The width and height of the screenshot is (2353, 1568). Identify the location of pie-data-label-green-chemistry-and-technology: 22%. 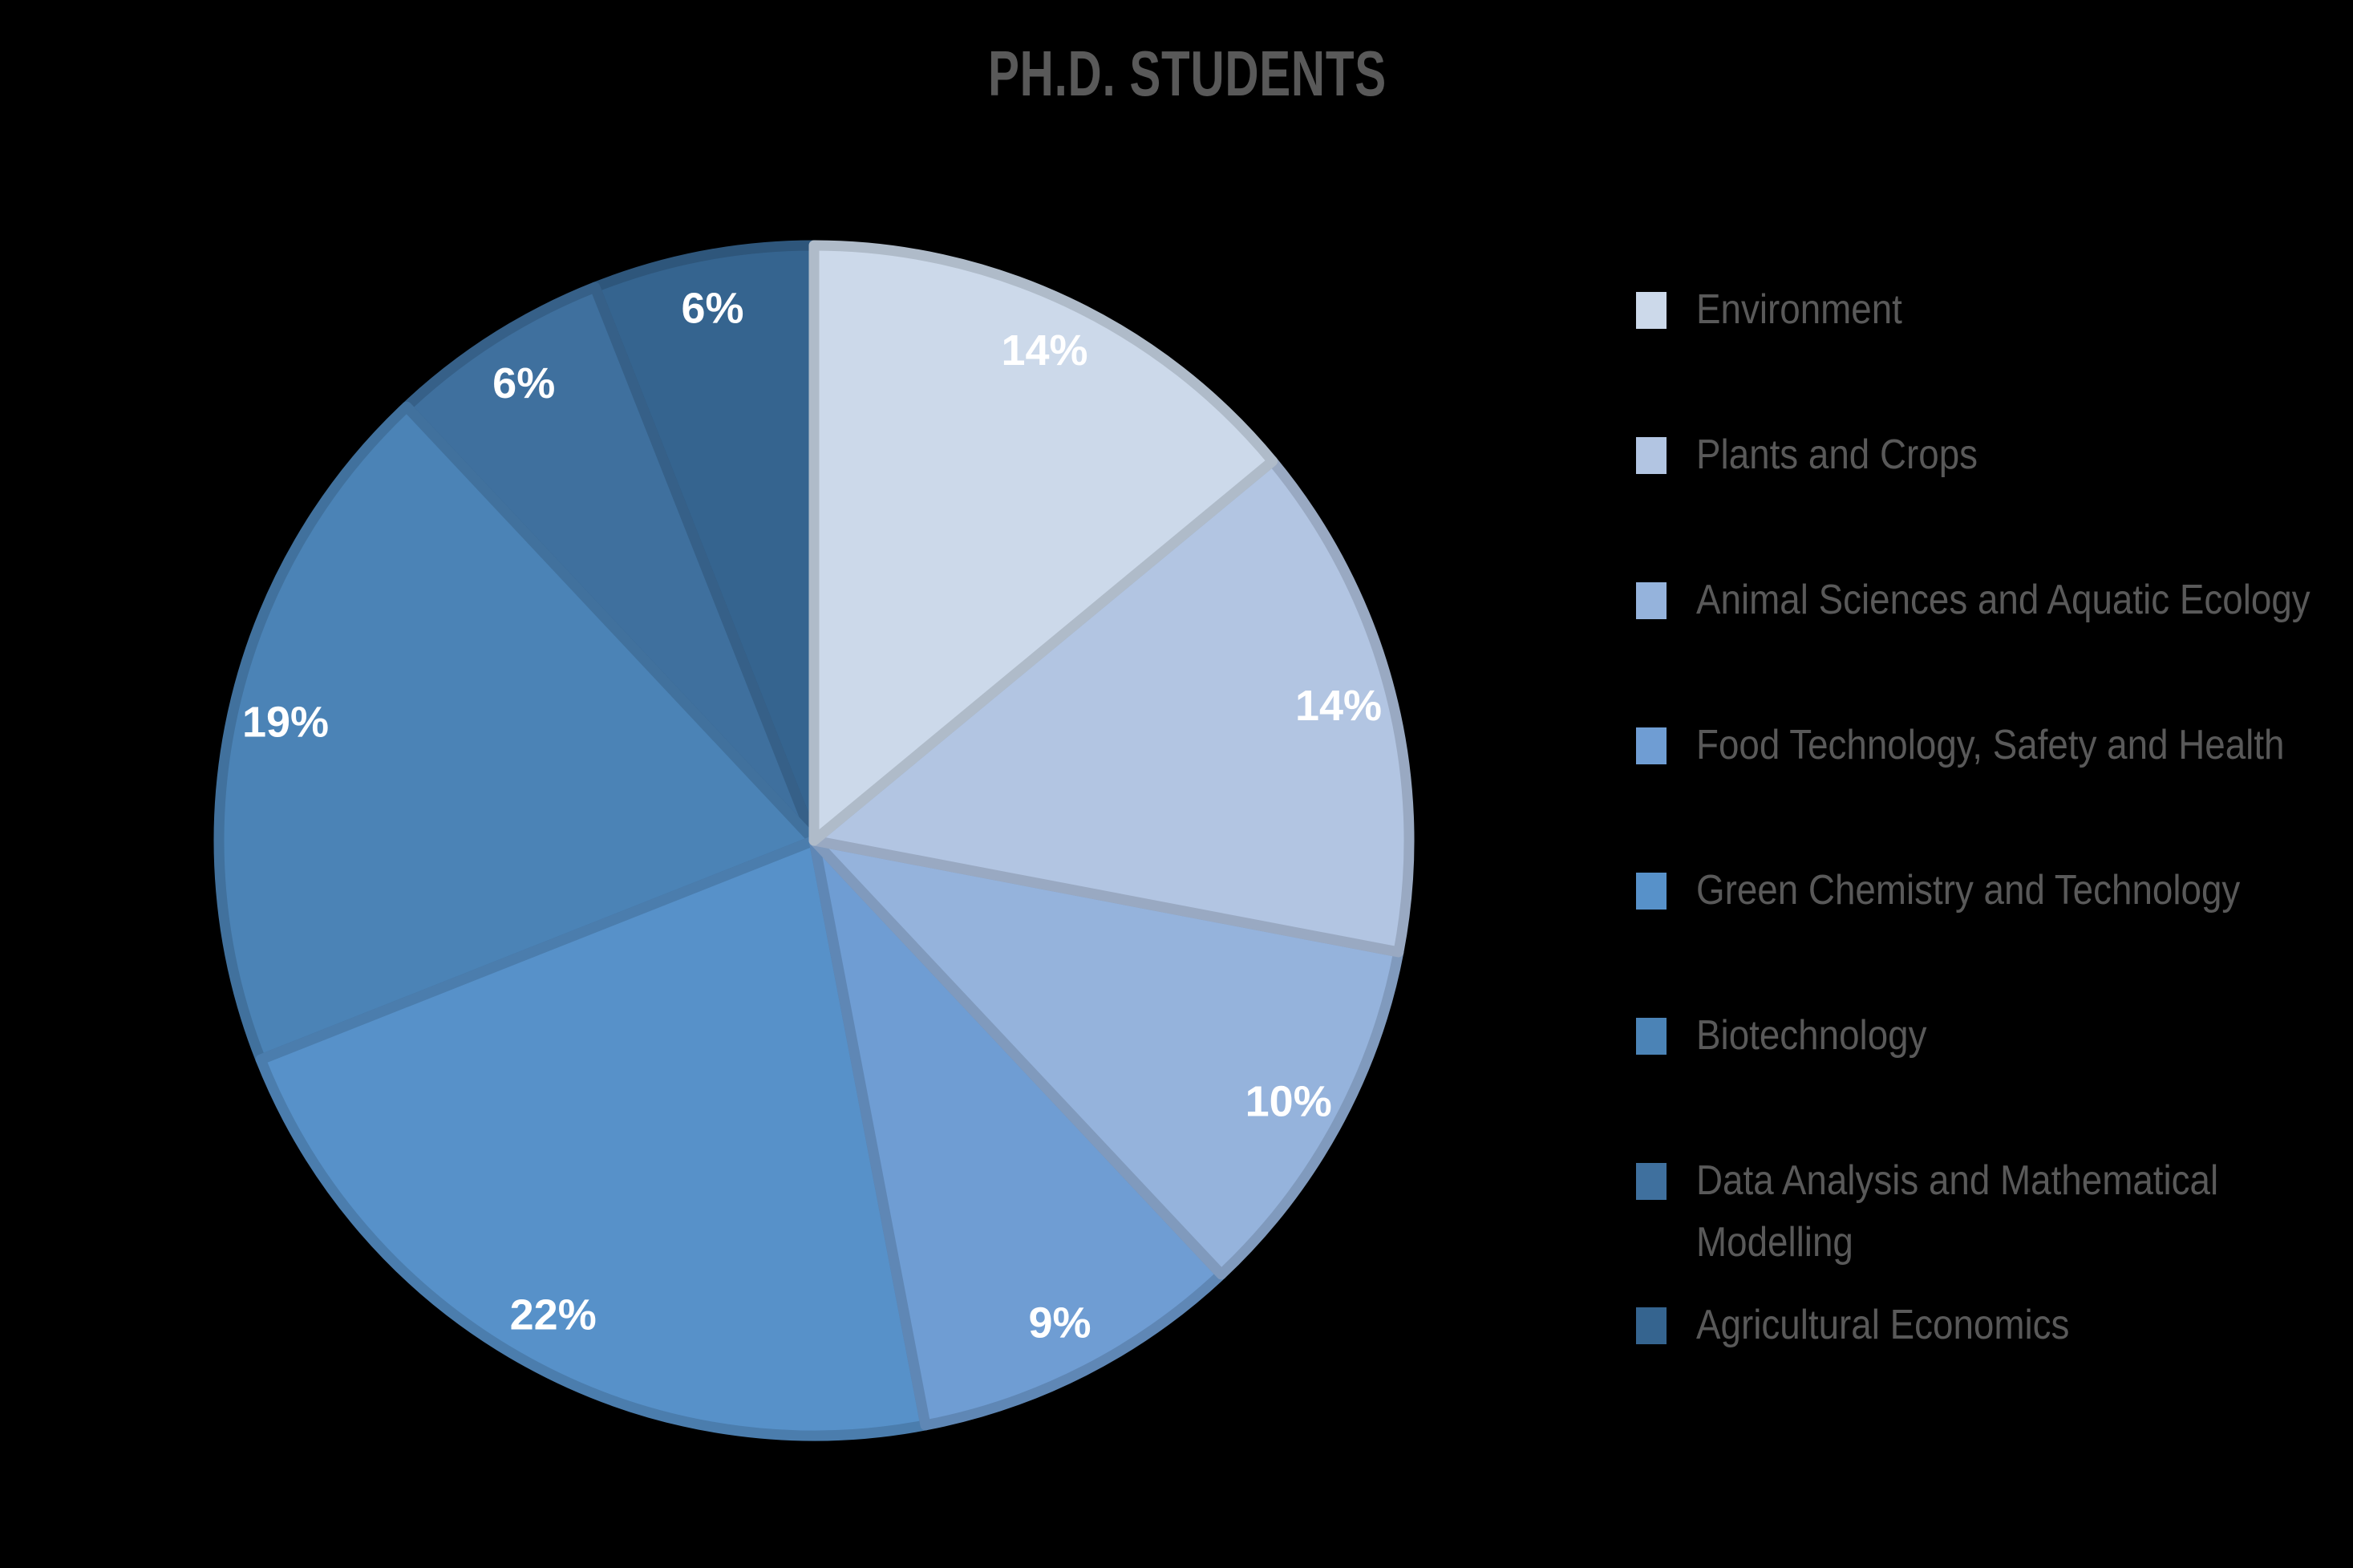
(553, 1315).